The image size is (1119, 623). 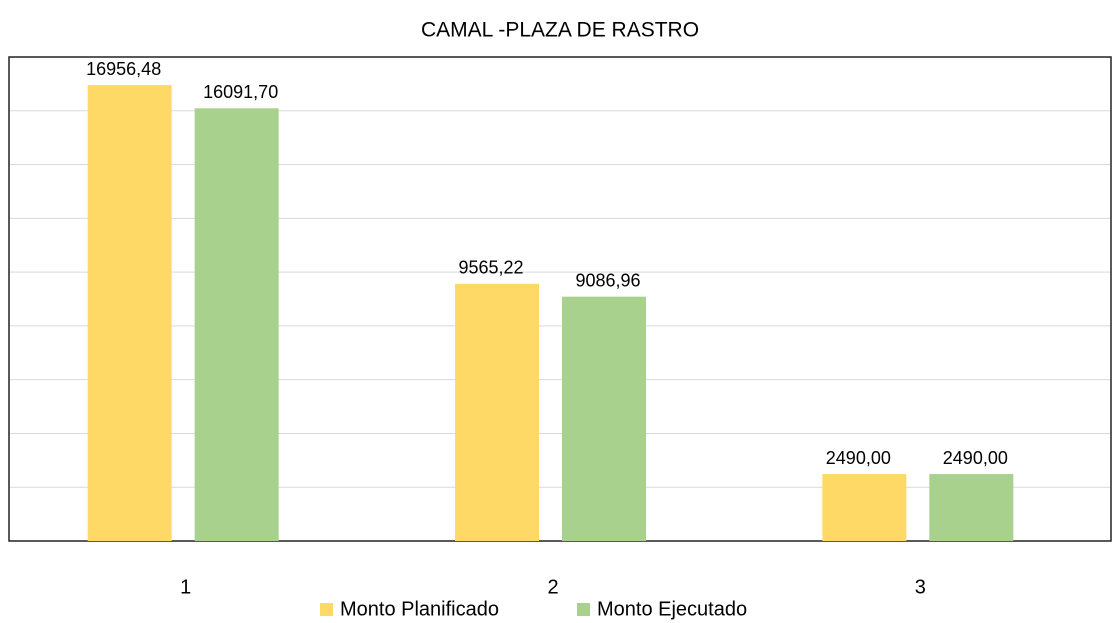 What do you see at coordinates (240, 92) in the screenshot?
I see `data-label: 16091,70` at bounding box center [240, 92].